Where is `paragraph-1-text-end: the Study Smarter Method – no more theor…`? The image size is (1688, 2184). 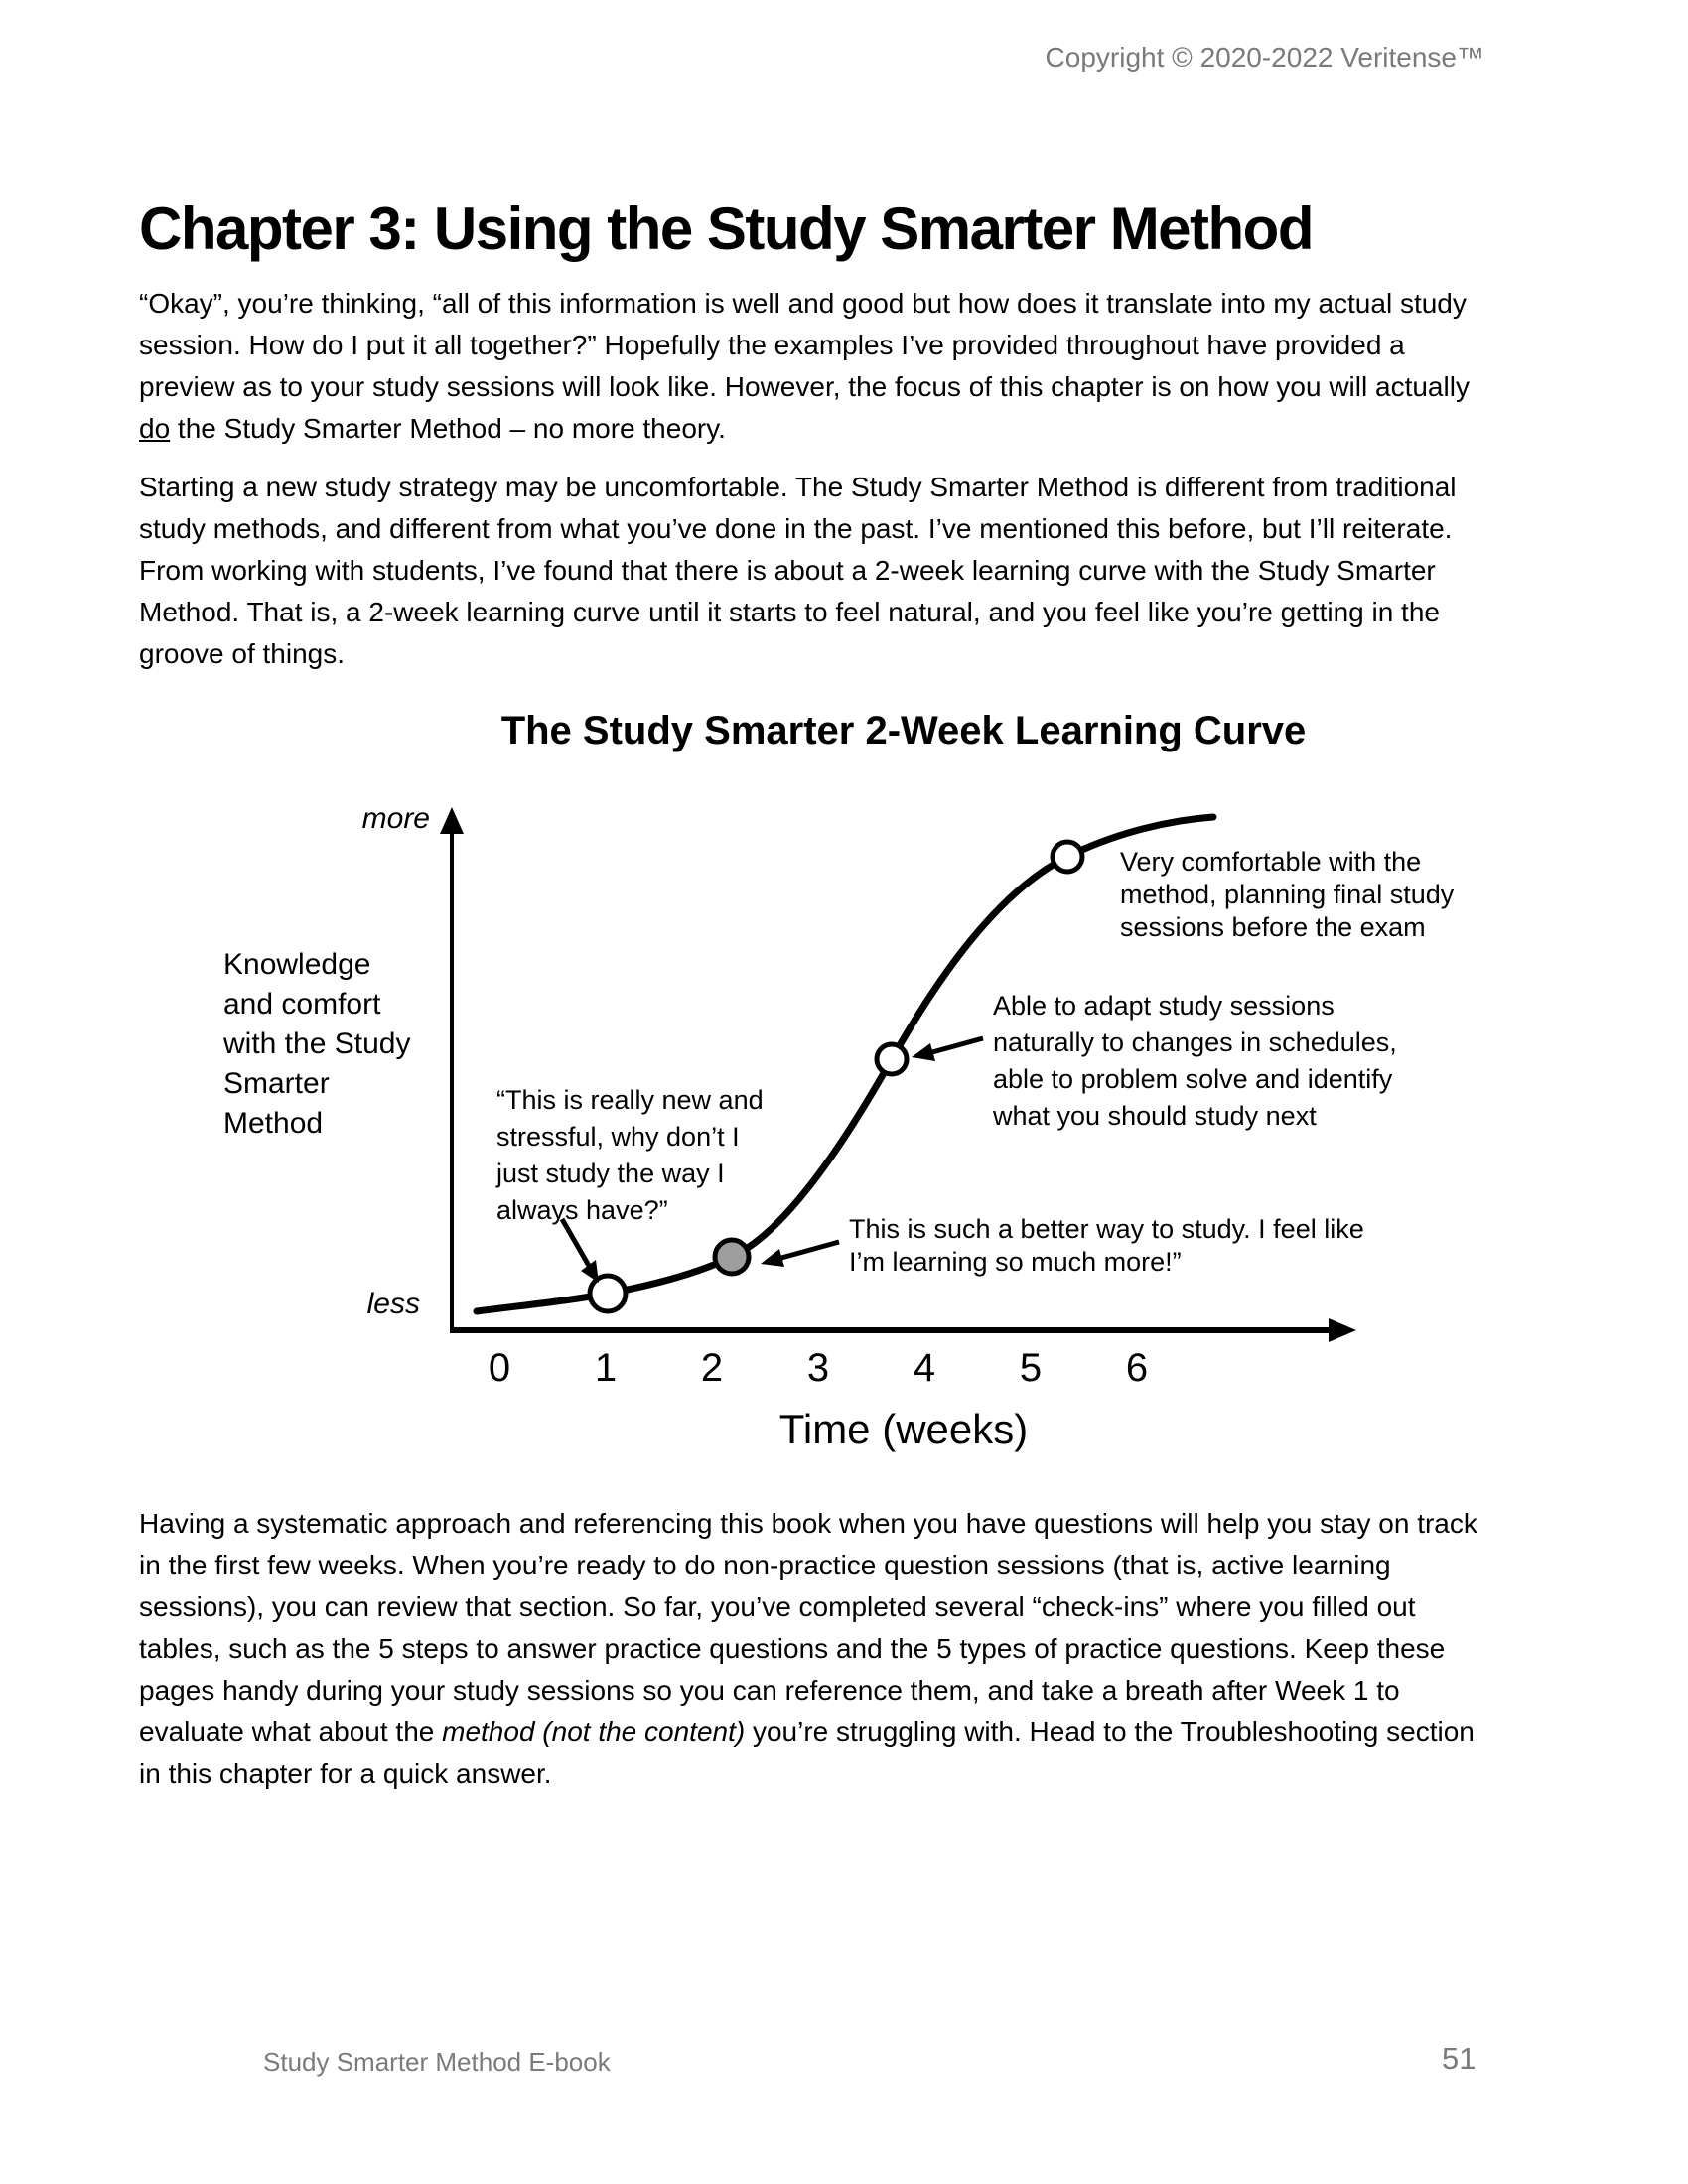
paragraph-1-text-end: the Study Smarter Method – no more theor… is located at coordinates (448, 428).